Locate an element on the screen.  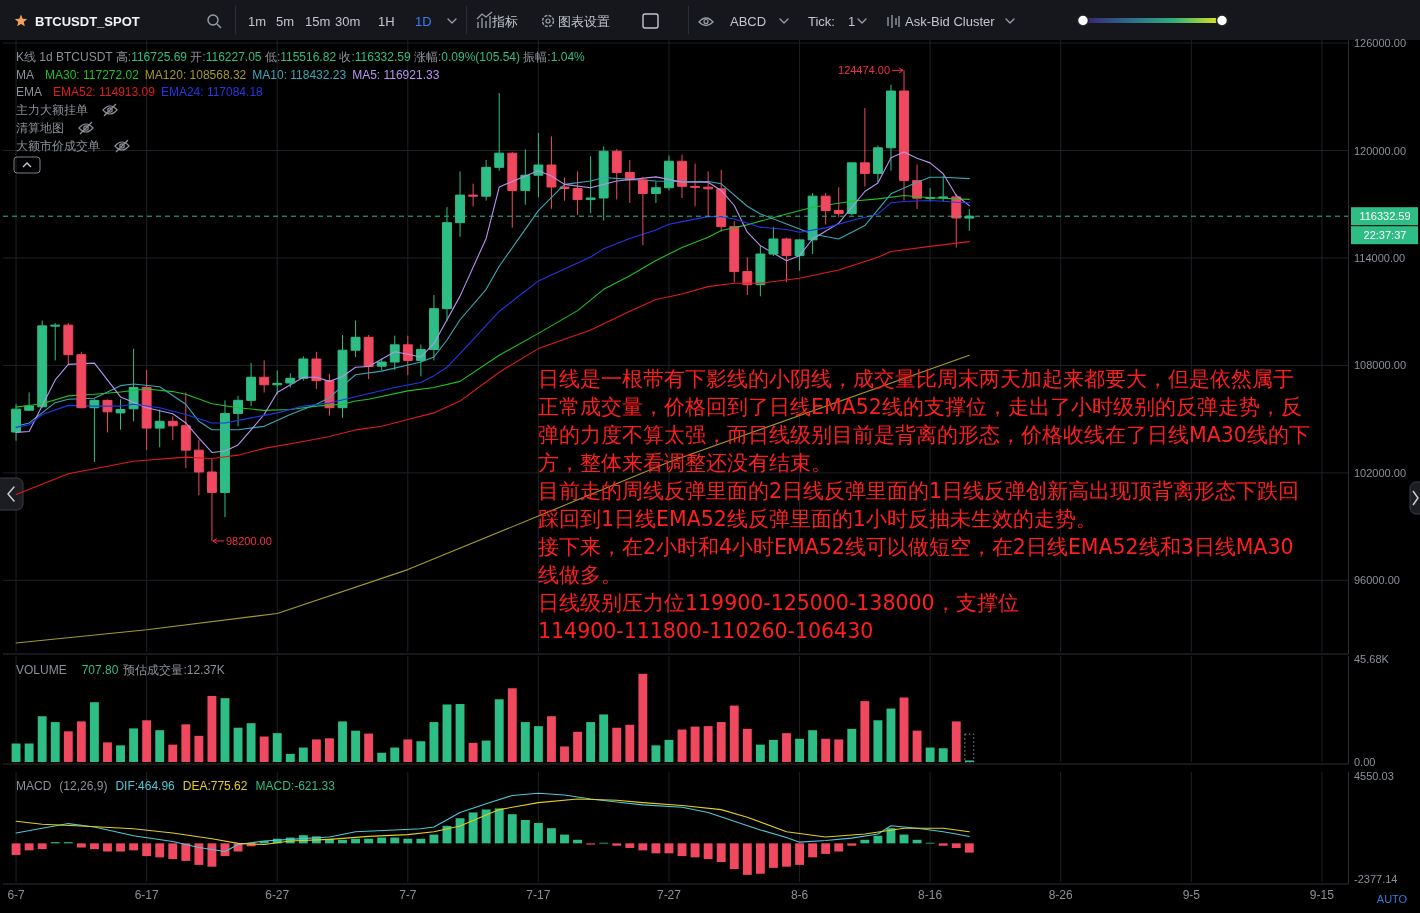
annotation: MA is located at coordinates (25, 75).